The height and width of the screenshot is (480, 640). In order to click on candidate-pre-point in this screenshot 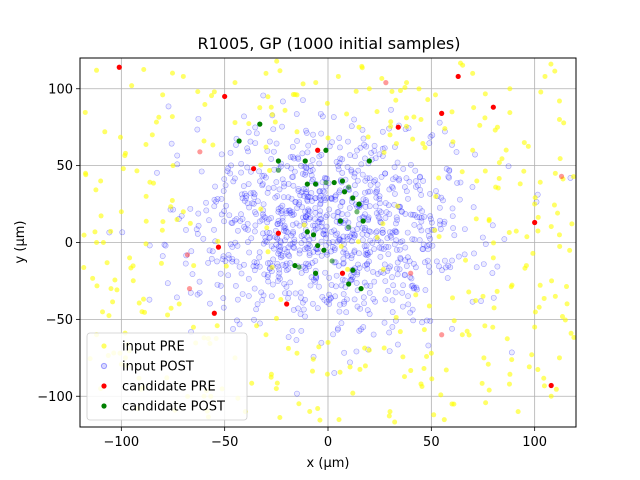, I will do `click(287, 304)`.